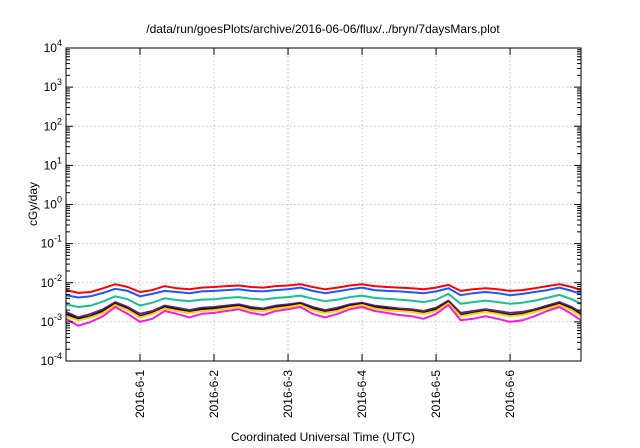  What do you see at coordinates (323, 437) in the screenshot?
I see `x-axis-label: Coordinated Universal Time (UTC)` at bounding box center [323, 437].